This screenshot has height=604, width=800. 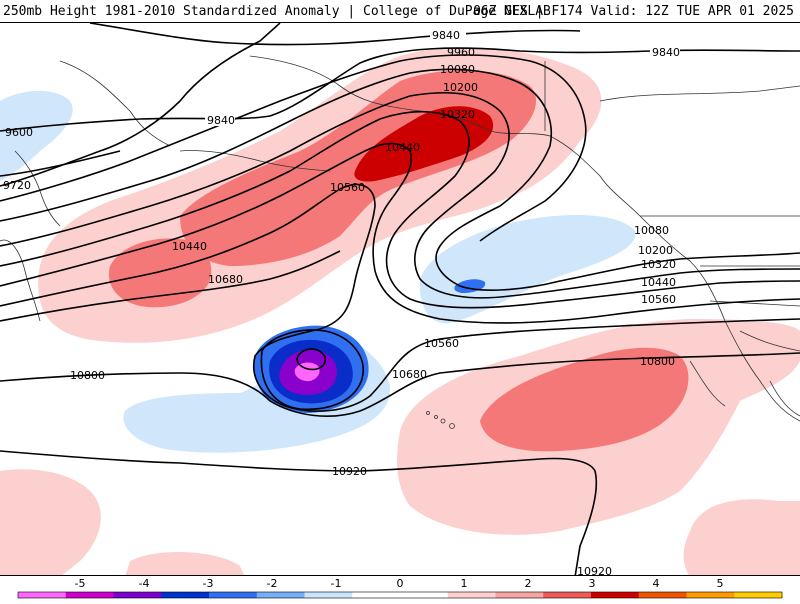 I want to click on red-blob-west, so click(x=160, y=273).